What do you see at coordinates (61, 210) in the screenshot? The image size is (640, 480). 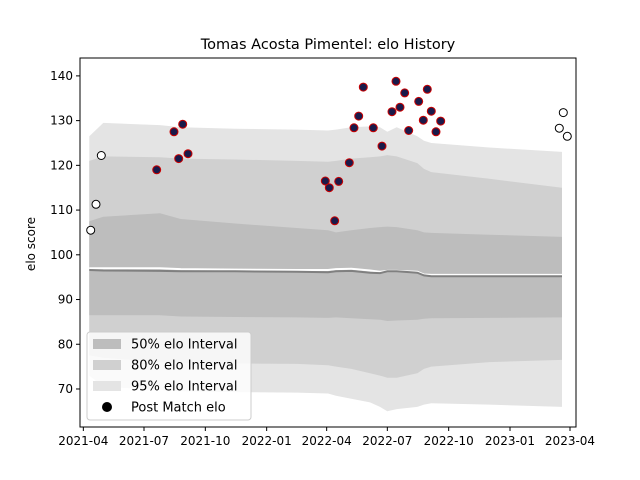 I see `y-tick-label: 110` at bounding box center [61, 210].